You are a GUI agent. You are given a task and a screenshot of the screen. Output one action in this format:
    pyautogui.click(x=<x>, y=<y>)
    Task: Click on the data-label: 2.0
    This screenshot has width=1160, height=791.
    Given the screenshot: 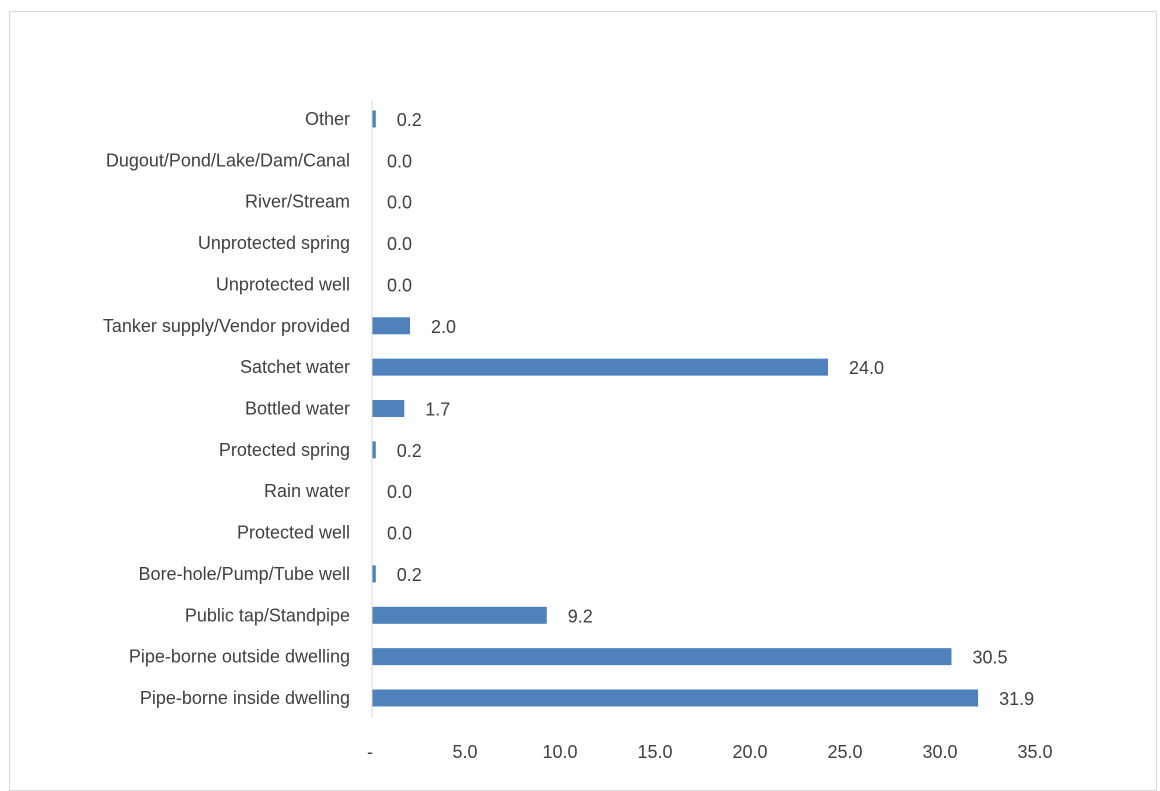 What is the action you would take?
    pyautogui.click(x=443, y=327)
    